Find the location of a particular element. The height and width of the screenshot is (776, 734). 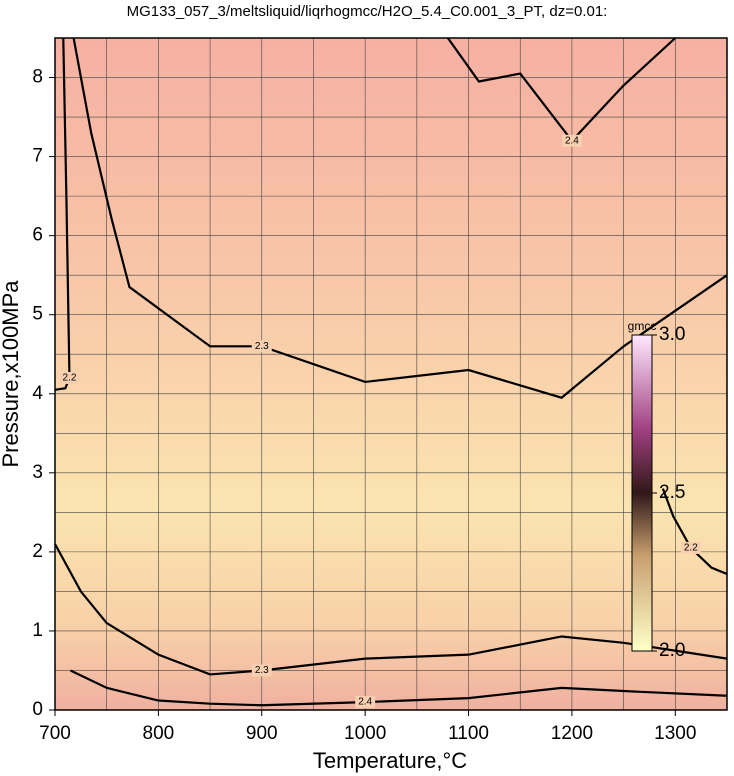

x-tick-label: 1100 is located at coordinates (468, 733).